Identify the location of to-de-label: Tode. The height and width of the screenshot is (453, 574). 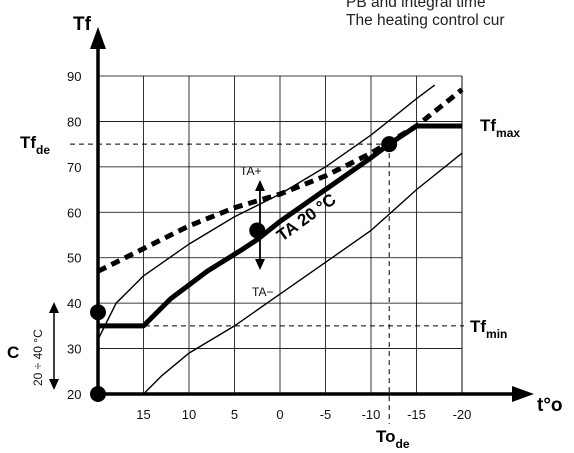
(393, 439).